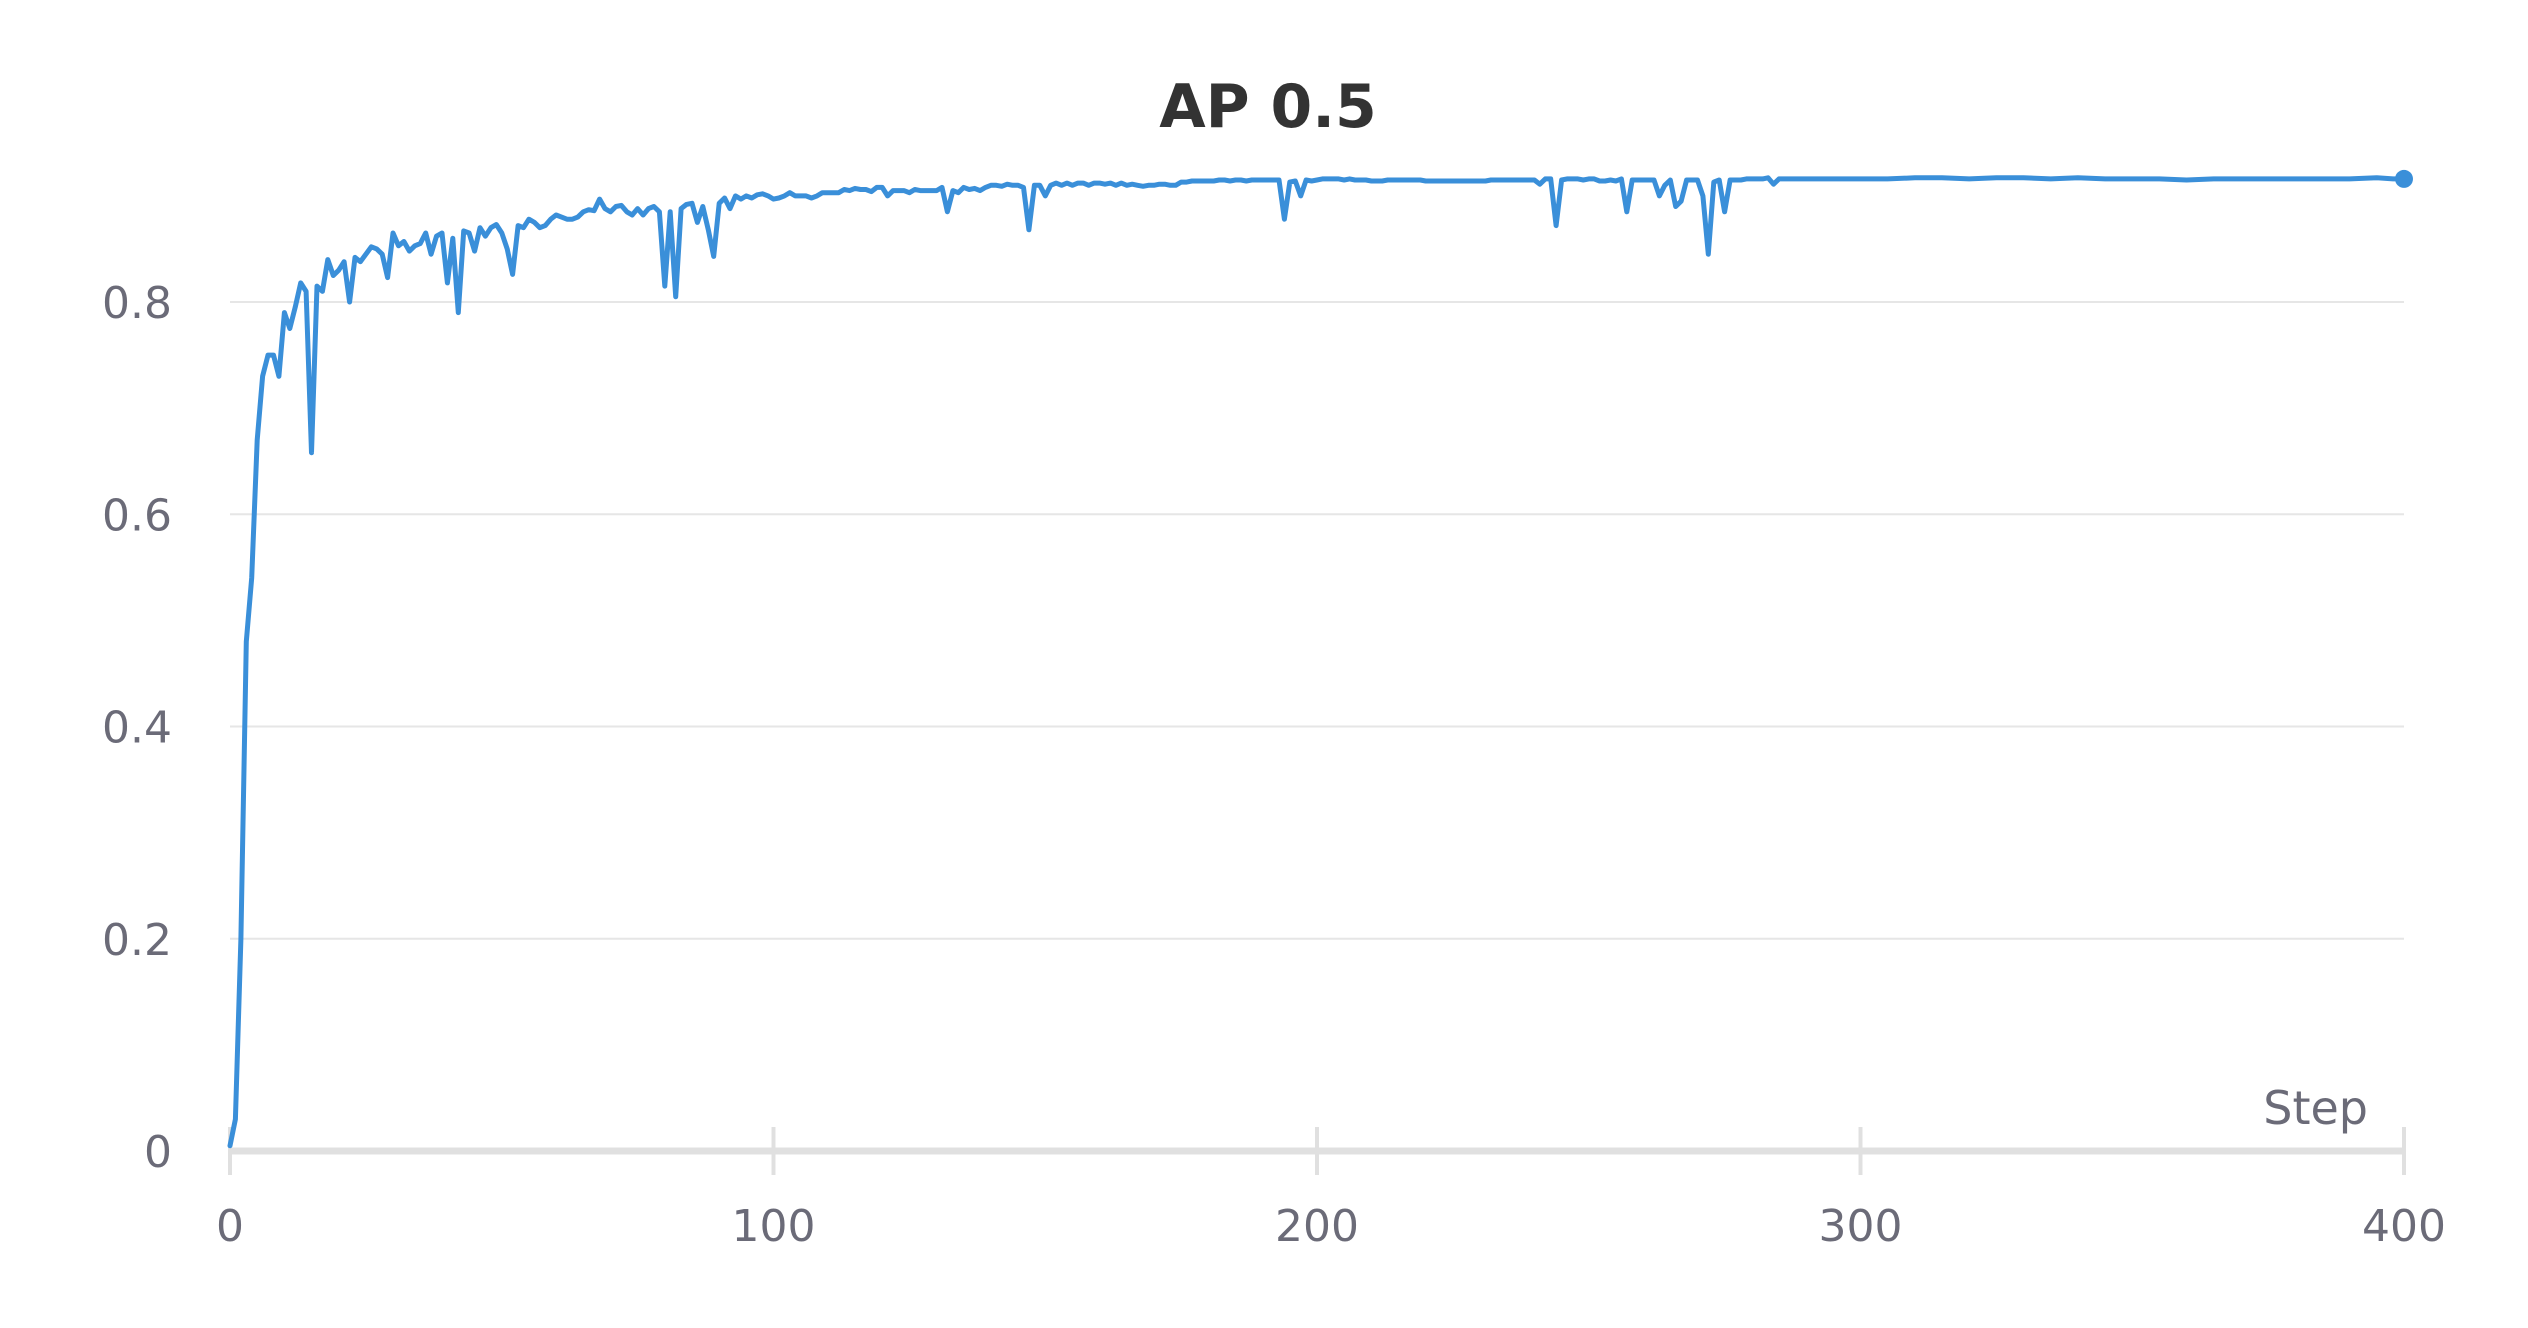  I want to click on y-tick-label: 0.6, so click(137, 515).